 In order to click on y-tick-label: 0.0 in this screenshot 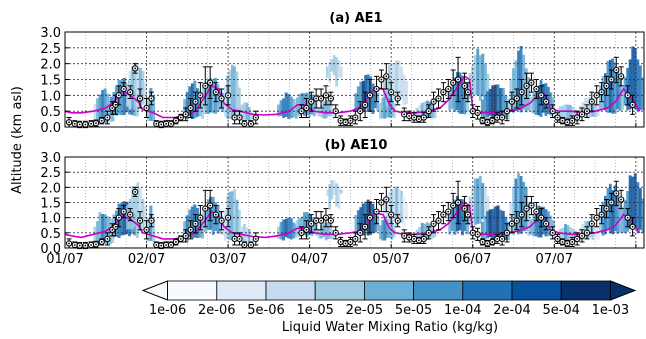, I will do `click(50, 249)`.